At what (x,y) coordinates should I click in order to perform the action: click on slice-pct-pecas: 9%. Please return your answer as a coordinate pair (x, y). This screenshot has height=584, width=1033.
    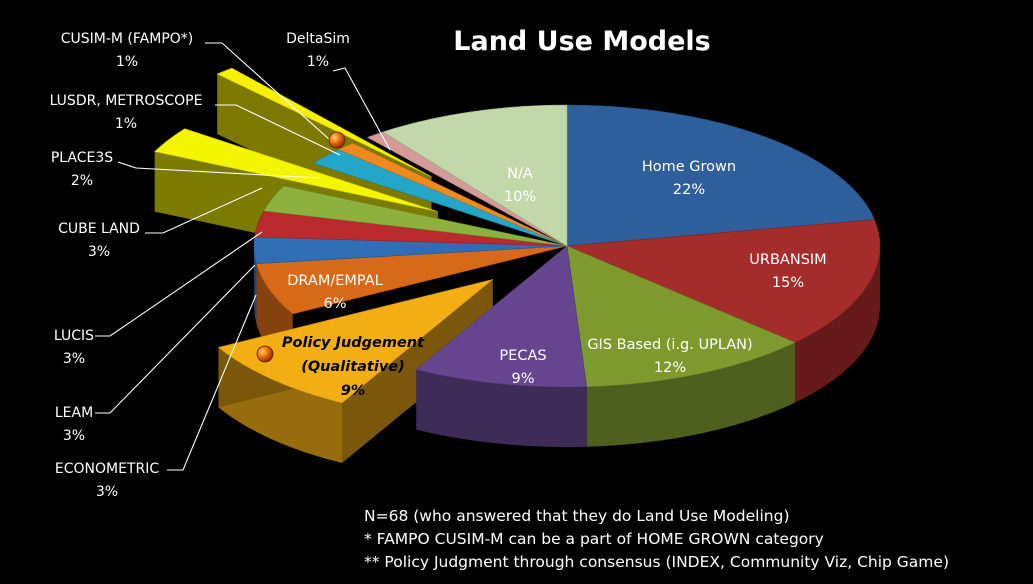
    Looking at the image, I should click on (522, 379).